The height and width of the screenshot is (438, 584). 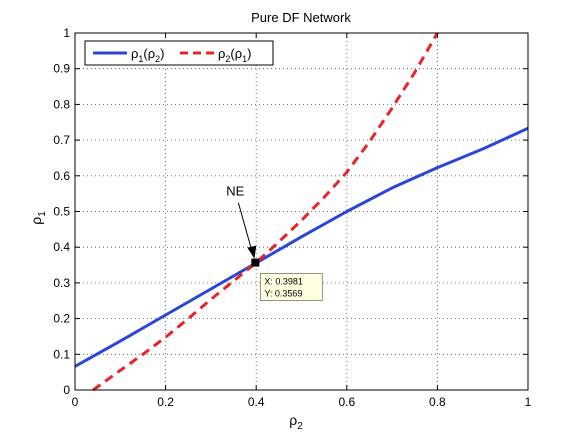 What do you see at coordinates (61, 176) in the screenshot?
I see `y-tick-label: 0.6` at bounding box center [61, 176].